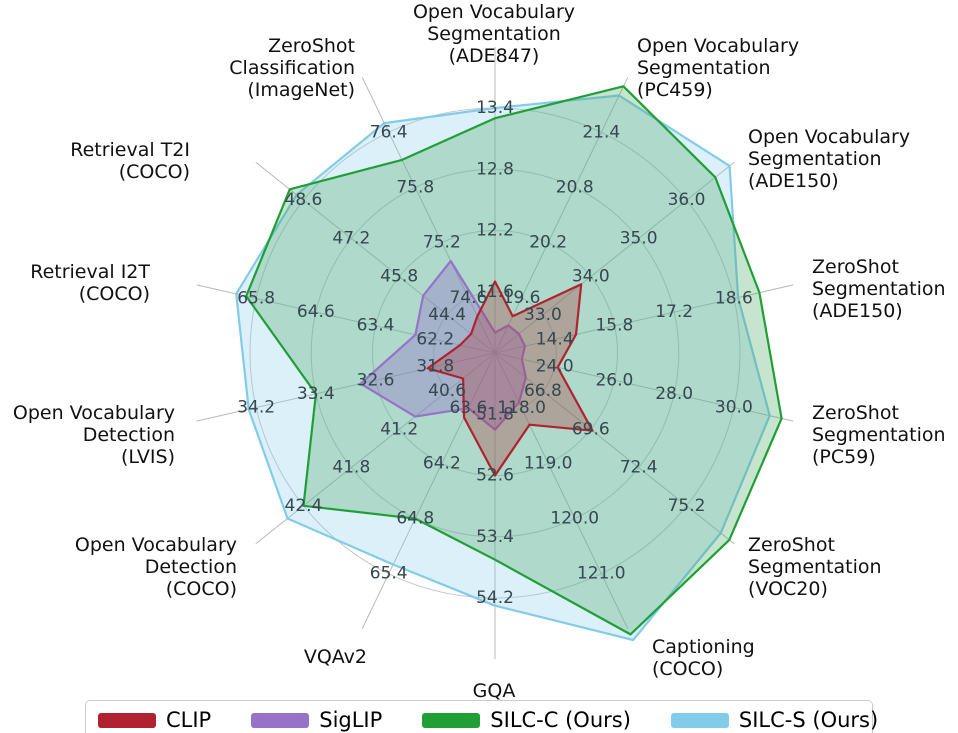  I want to click on axis-label-11: Retrieval I2T(COCO), so click(90, 283).